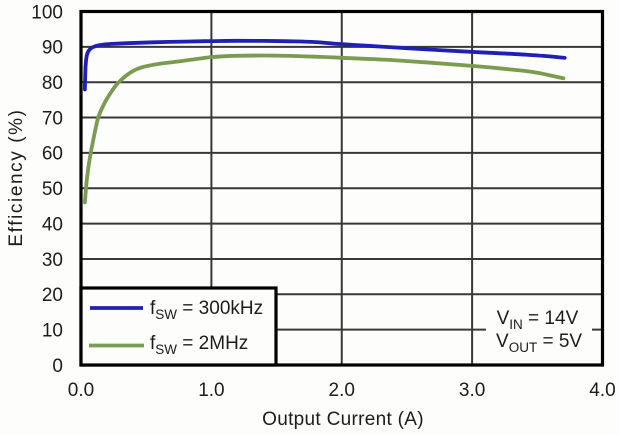  What do you see at coordinates (52, 48) in the screenshot?
I see `svg-text: 90` at bounding box center [52, 48].